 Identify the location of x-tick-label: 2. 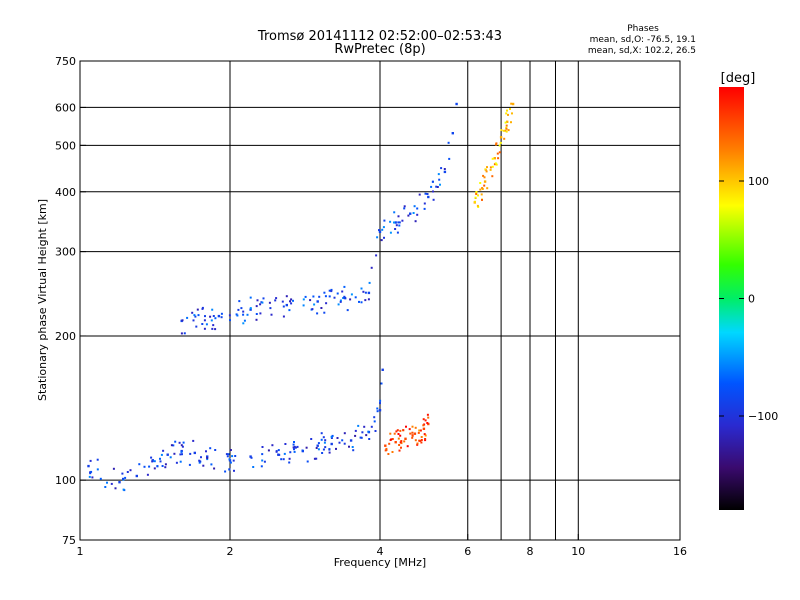
(230, 551).